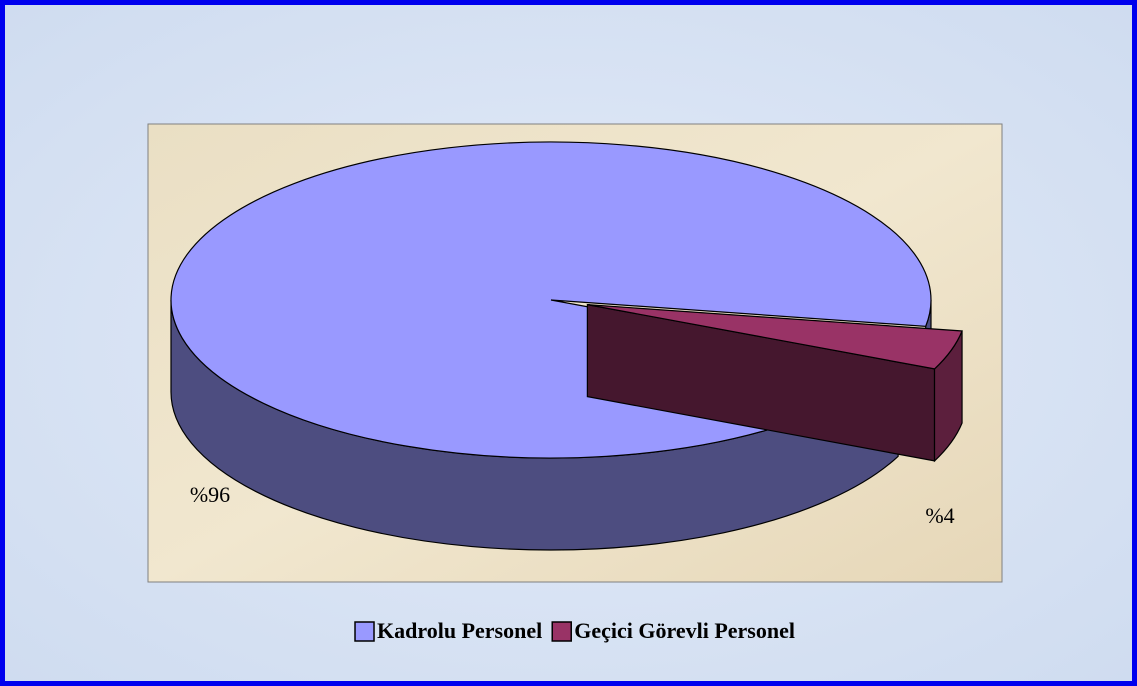  I want to click on legend-label: Geçici Görevli Personel, so click(684, 630).